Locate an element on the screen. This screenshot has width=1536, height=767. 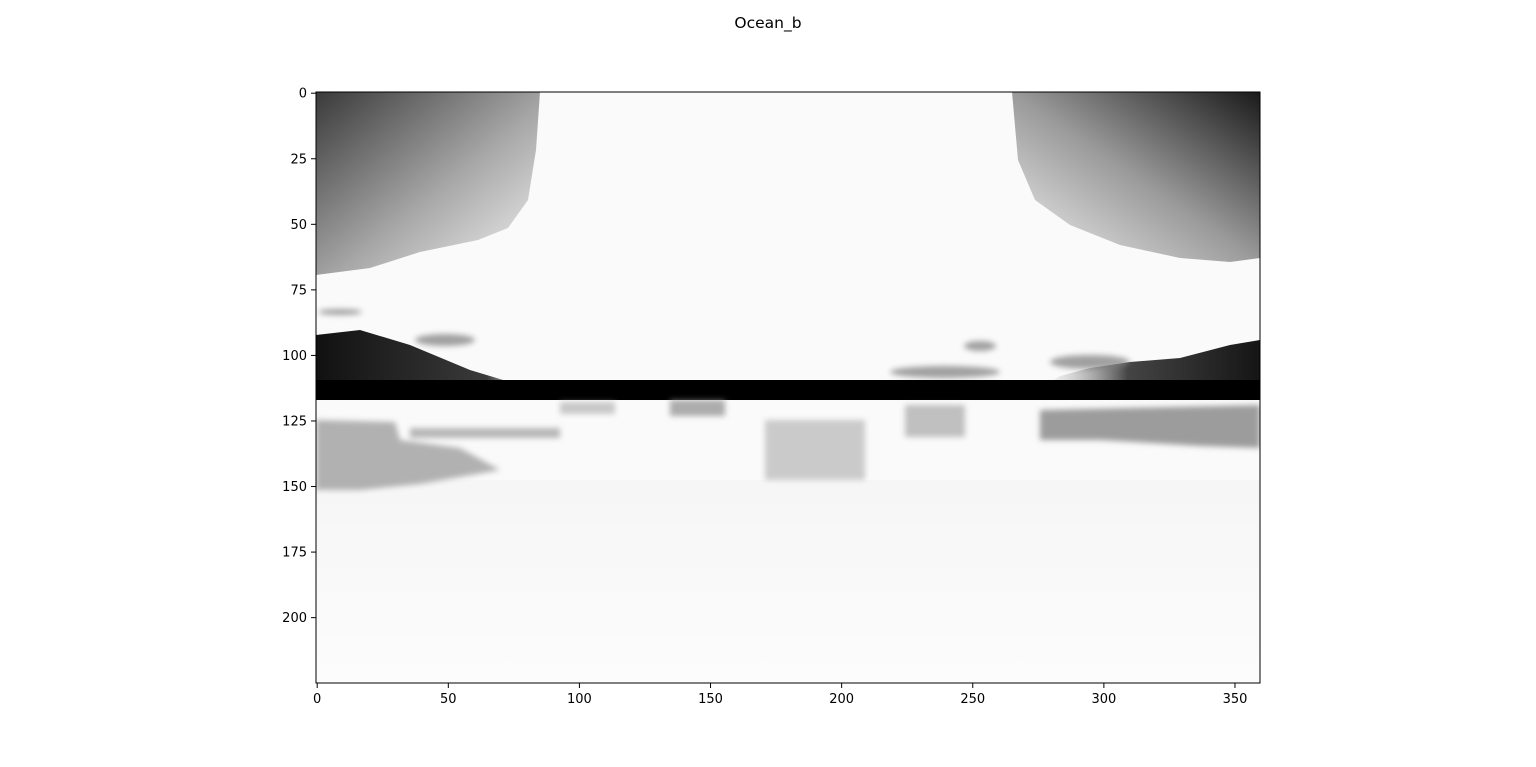
mid-water-streak is located at coordinates (587, 408).